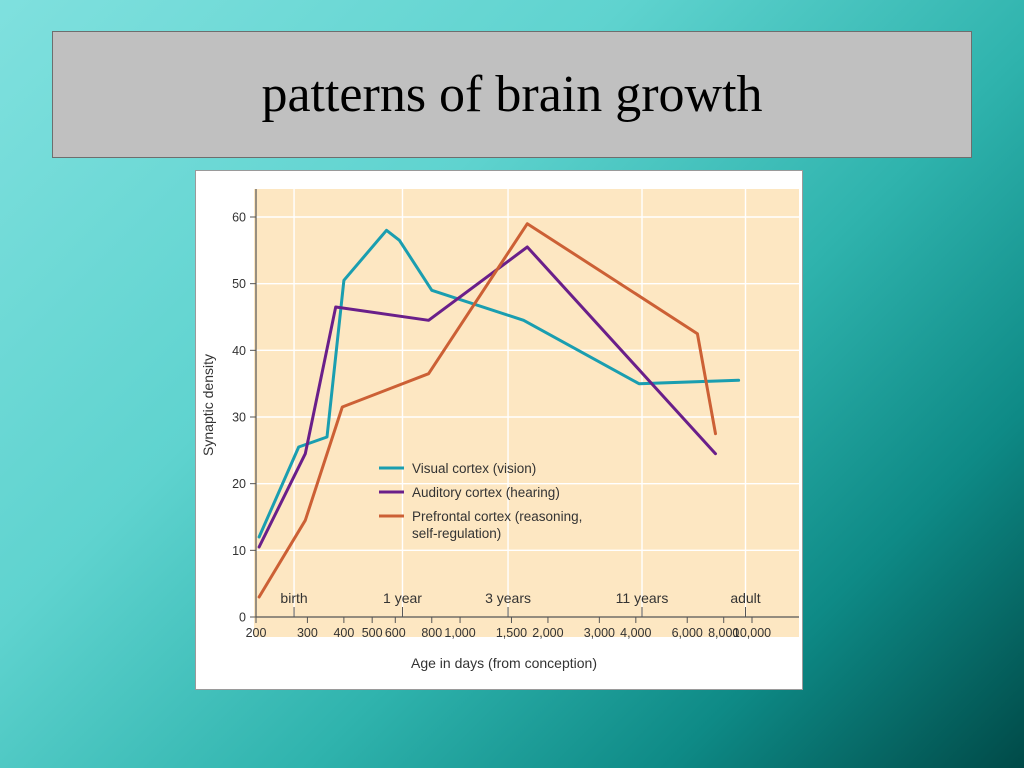 This screenshot has width=1024, height=768. I want to click on age-marker-label: 3 years, so click(508, 598).